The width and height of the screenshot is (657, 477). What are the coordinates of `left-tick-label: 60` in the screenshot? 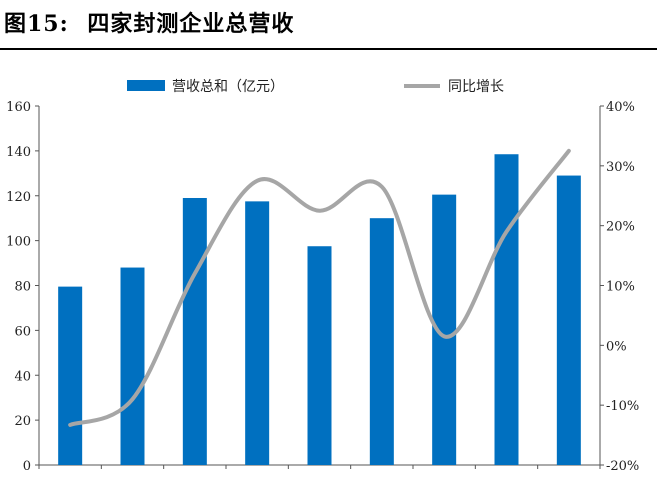 It's located at (22, 331).